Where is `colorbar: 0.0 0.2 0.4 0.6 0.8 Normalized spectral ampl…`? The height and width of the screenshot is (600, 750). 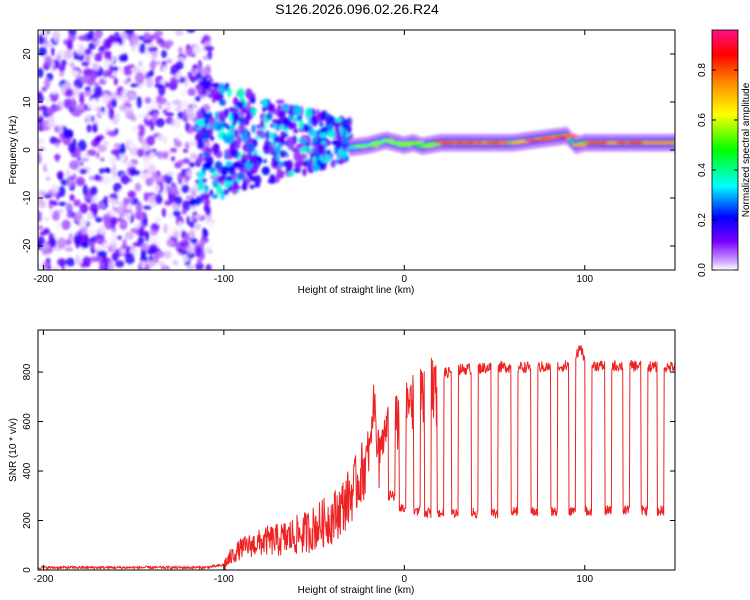 colorbar: 0.0 0.2 0.4 0.6 0.8 Normalized spectral ampl… is located at coordinates (723, 153).